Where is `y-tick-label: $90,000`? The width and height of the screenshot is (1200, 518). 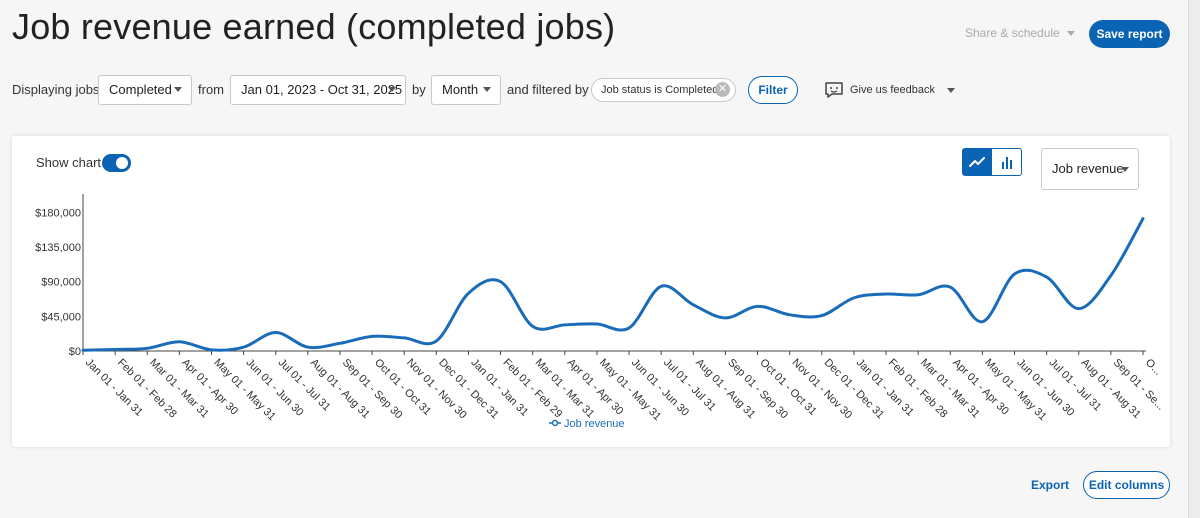
y-tick-label: $90,000 is located at coordinates (61, 283).